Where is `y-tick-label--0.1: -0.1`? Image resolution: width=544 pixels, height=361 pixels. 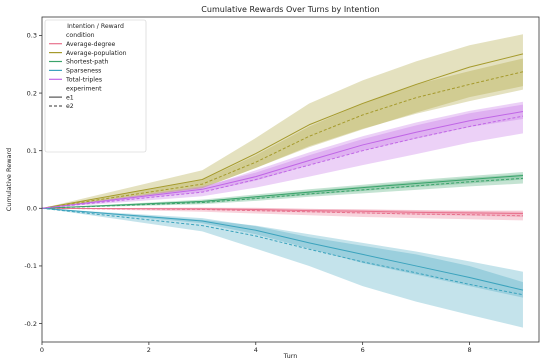 y-tick-label--0.1: -0.1 is located at coordinates (30, 266).